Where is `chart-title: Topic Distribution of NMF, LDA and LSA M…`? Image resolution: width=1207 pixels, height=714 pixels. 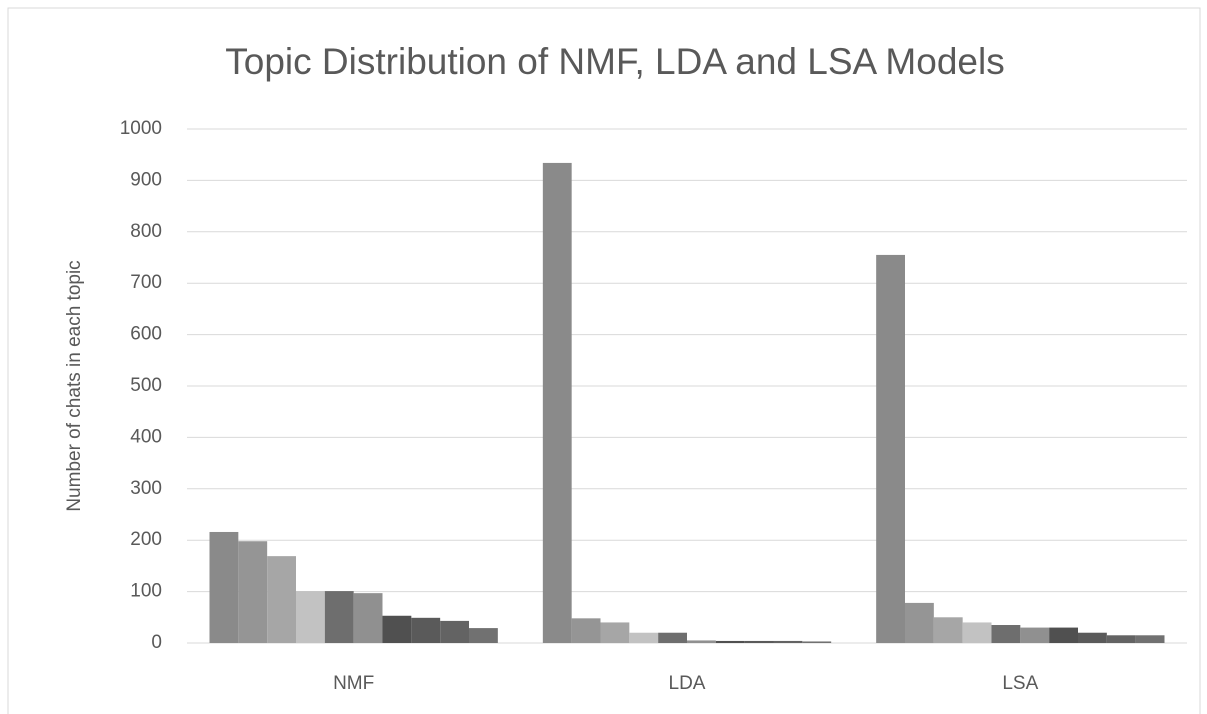
chart-title: Topic Distribution of NMF, LDA and LSA M… is located at coordinates (614, 61).